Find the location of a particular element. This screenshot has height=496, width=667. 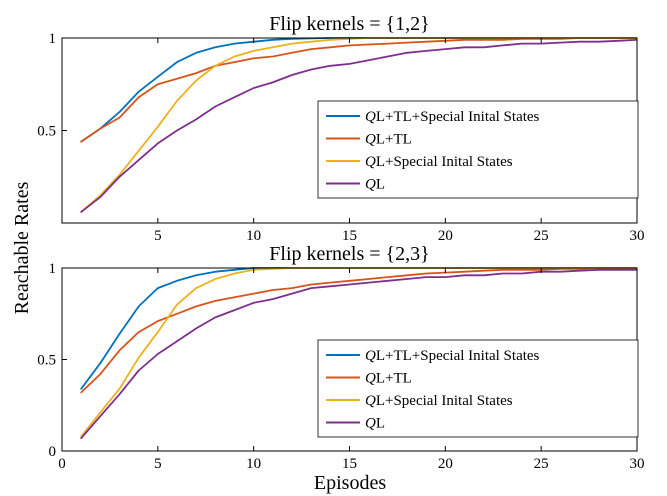

x-axis-label: Episodes is located at coordinates (350, 483).